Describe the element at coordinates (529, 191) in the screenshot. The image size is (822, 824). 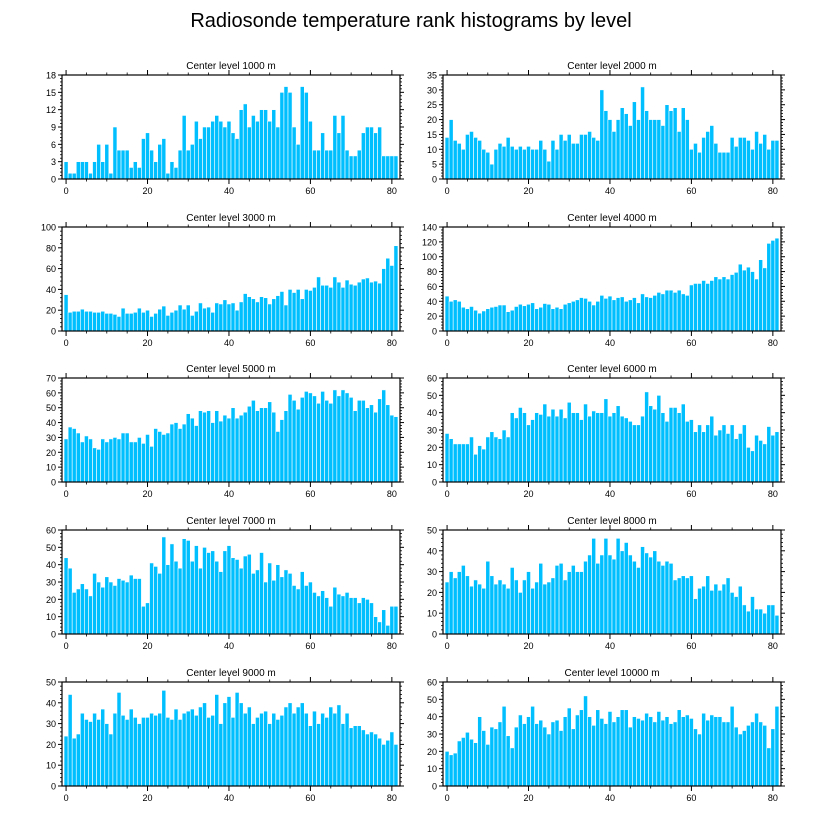
I see `x-tick-label: 20` at that location.